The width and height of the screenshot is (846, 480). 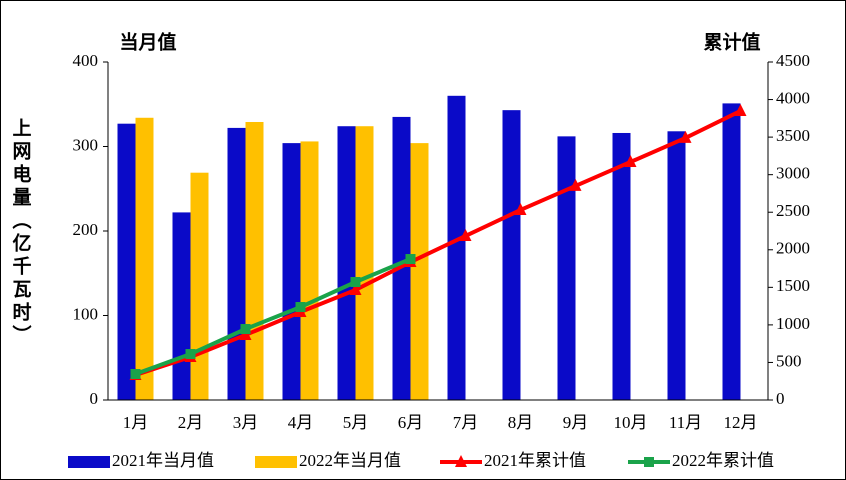 I want to click on y2-title: 累计值, so click(x=731, y=41).